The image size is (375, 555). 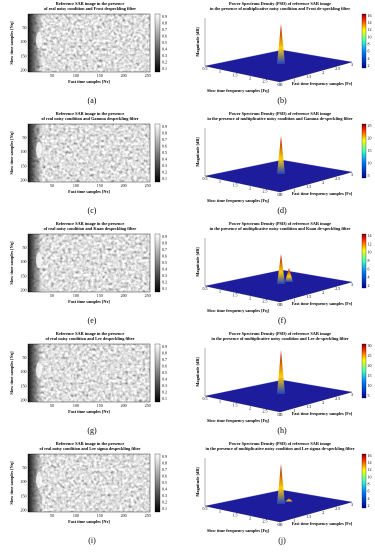 I want to click on slow-tick-label: 2, so click(x=250, y=518).